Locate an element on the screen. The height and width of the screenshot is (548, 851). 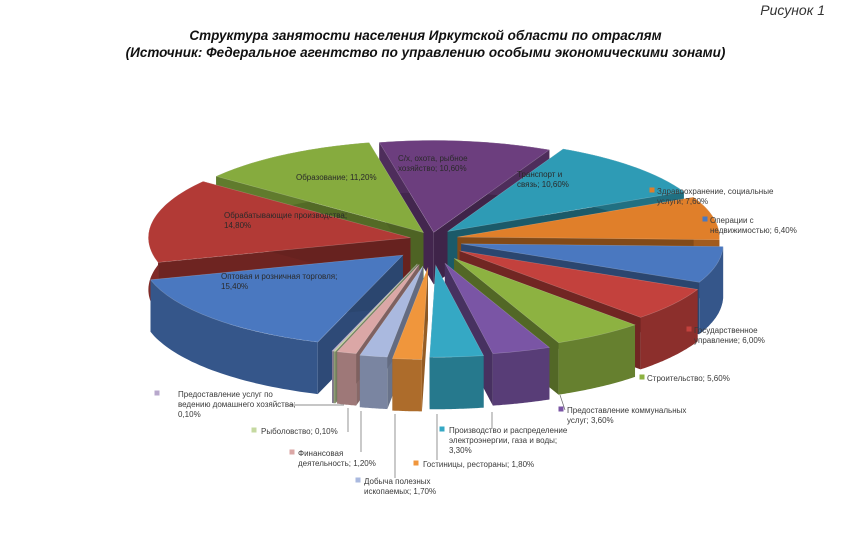
slice-label-line: Добыча полезных is located at coordinates (397, 481).